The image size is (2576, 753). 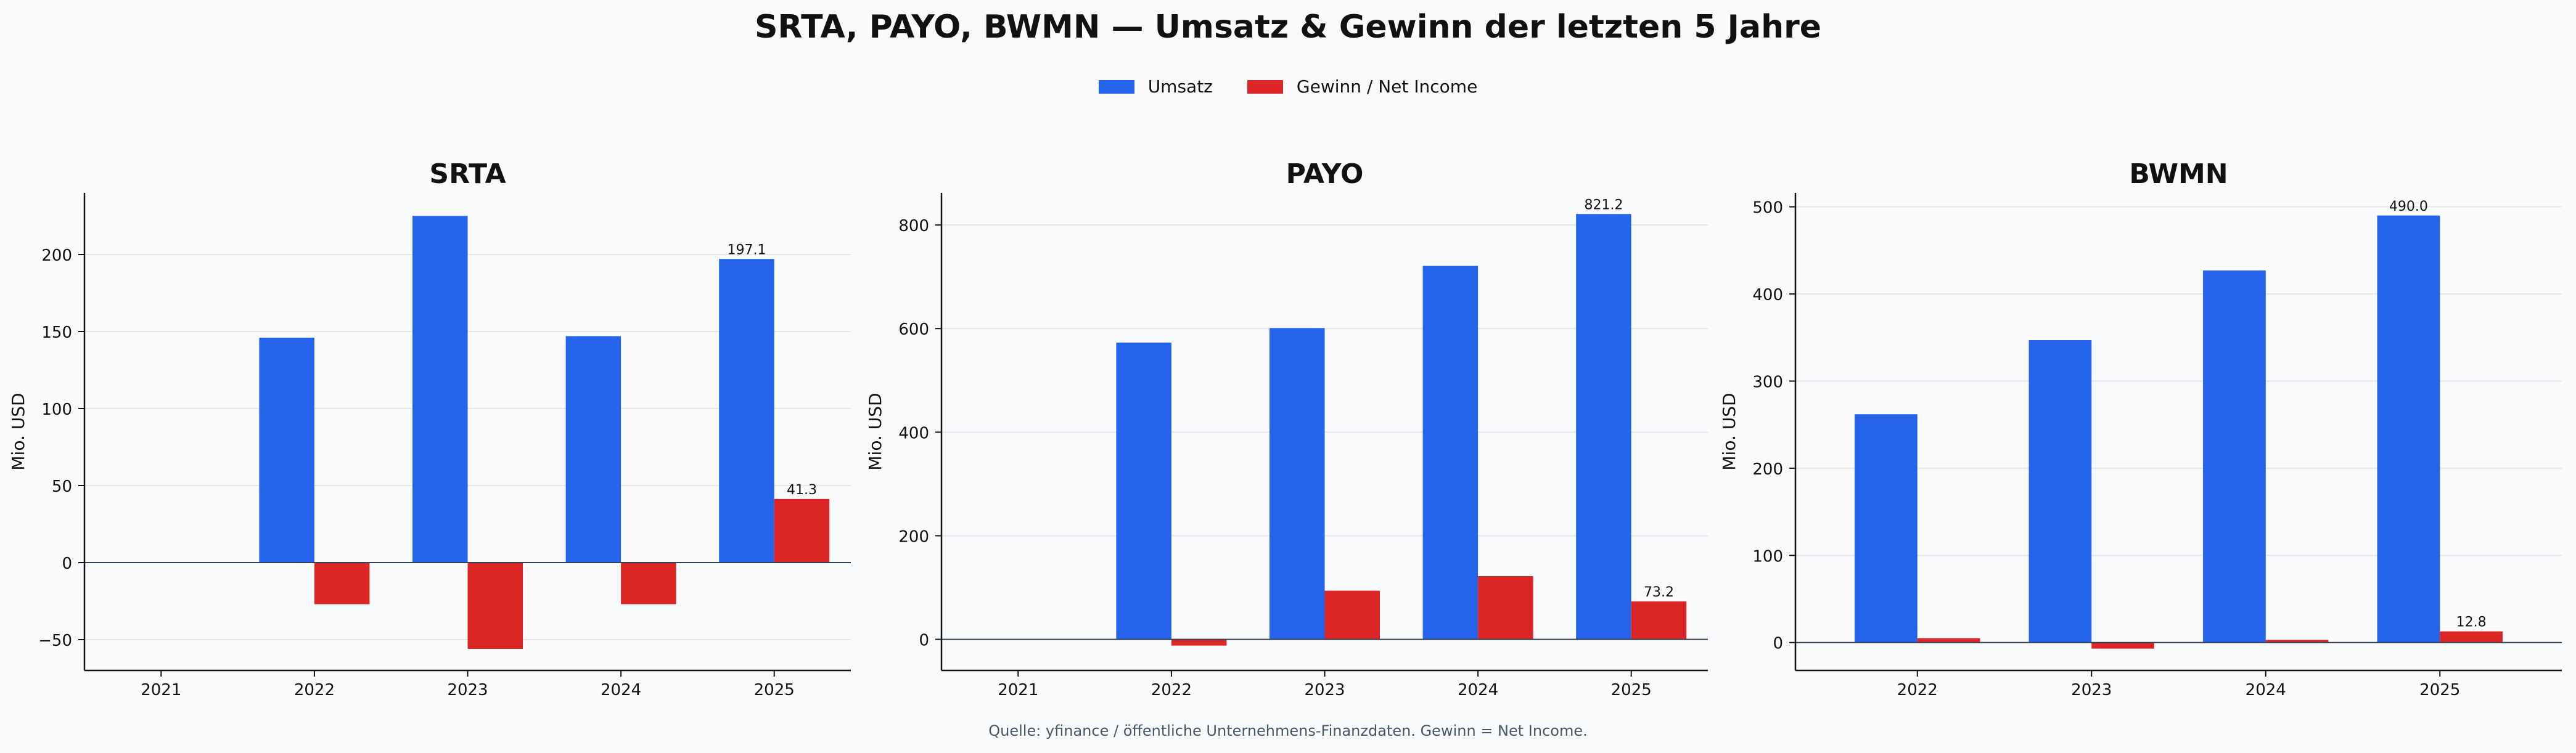 I want to click on panel-title: PAYO, so click(x=1325, y=174).